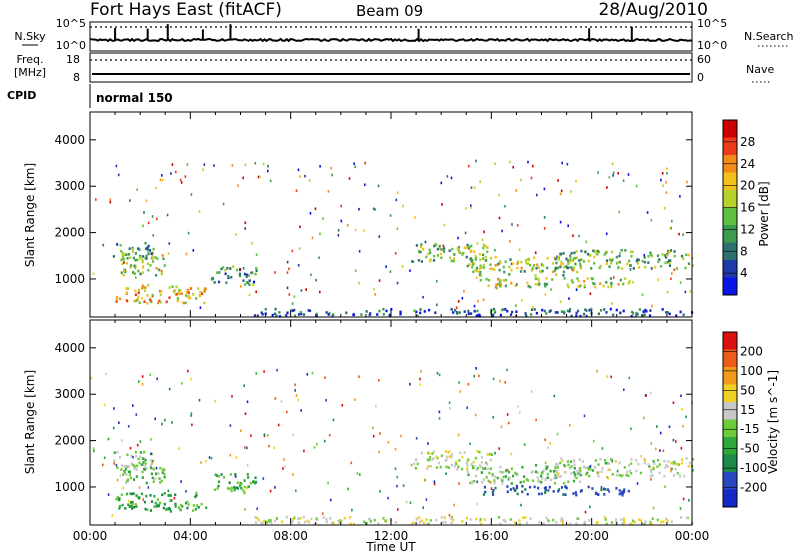  Describe the element at coordinates (30, 422) in the screenshot. I see `velocity-ylabel: Slant Range [km]` at that location.